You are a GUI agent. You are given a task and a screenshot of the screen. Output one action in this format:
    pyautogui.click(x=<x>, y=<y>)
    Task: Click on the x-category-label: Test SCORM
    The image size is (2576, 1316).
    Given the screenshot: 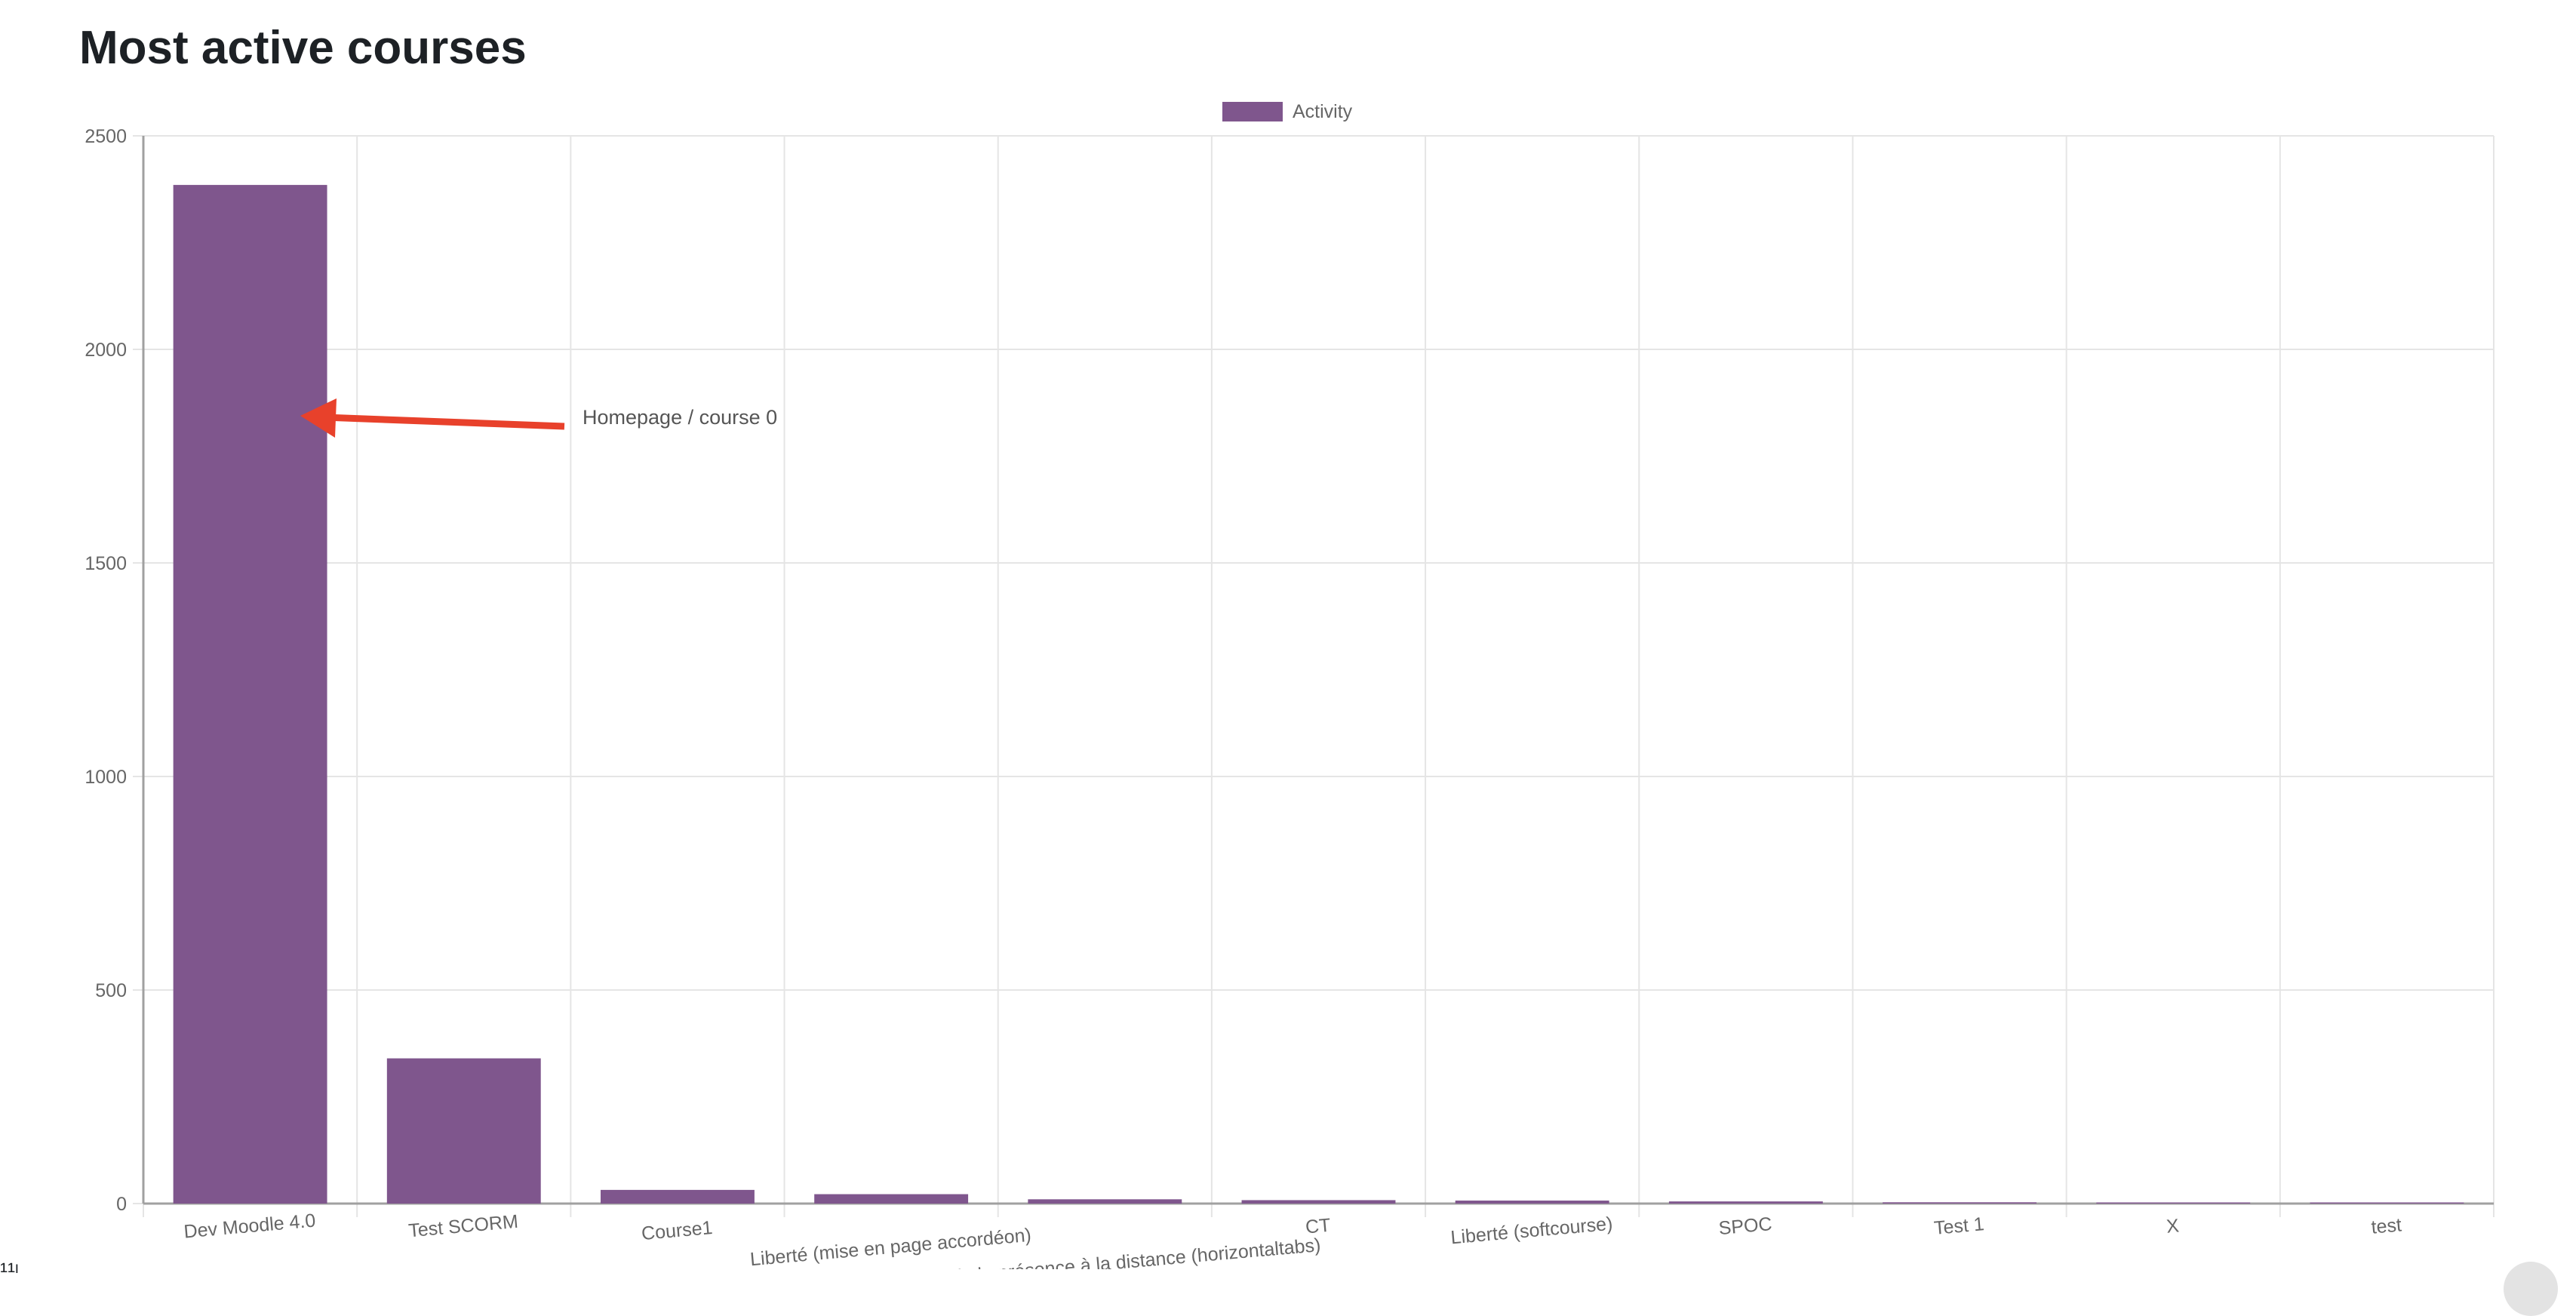 What is the action you would take?
    pyautogui.click(x=463, y=1226)
    